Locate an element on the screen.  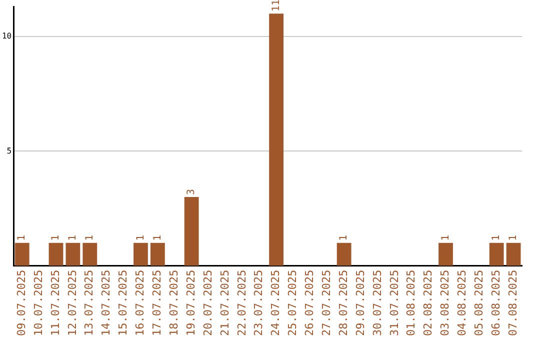
x-tick-label: 04.08.2025 is located at coordinates (462, 303).